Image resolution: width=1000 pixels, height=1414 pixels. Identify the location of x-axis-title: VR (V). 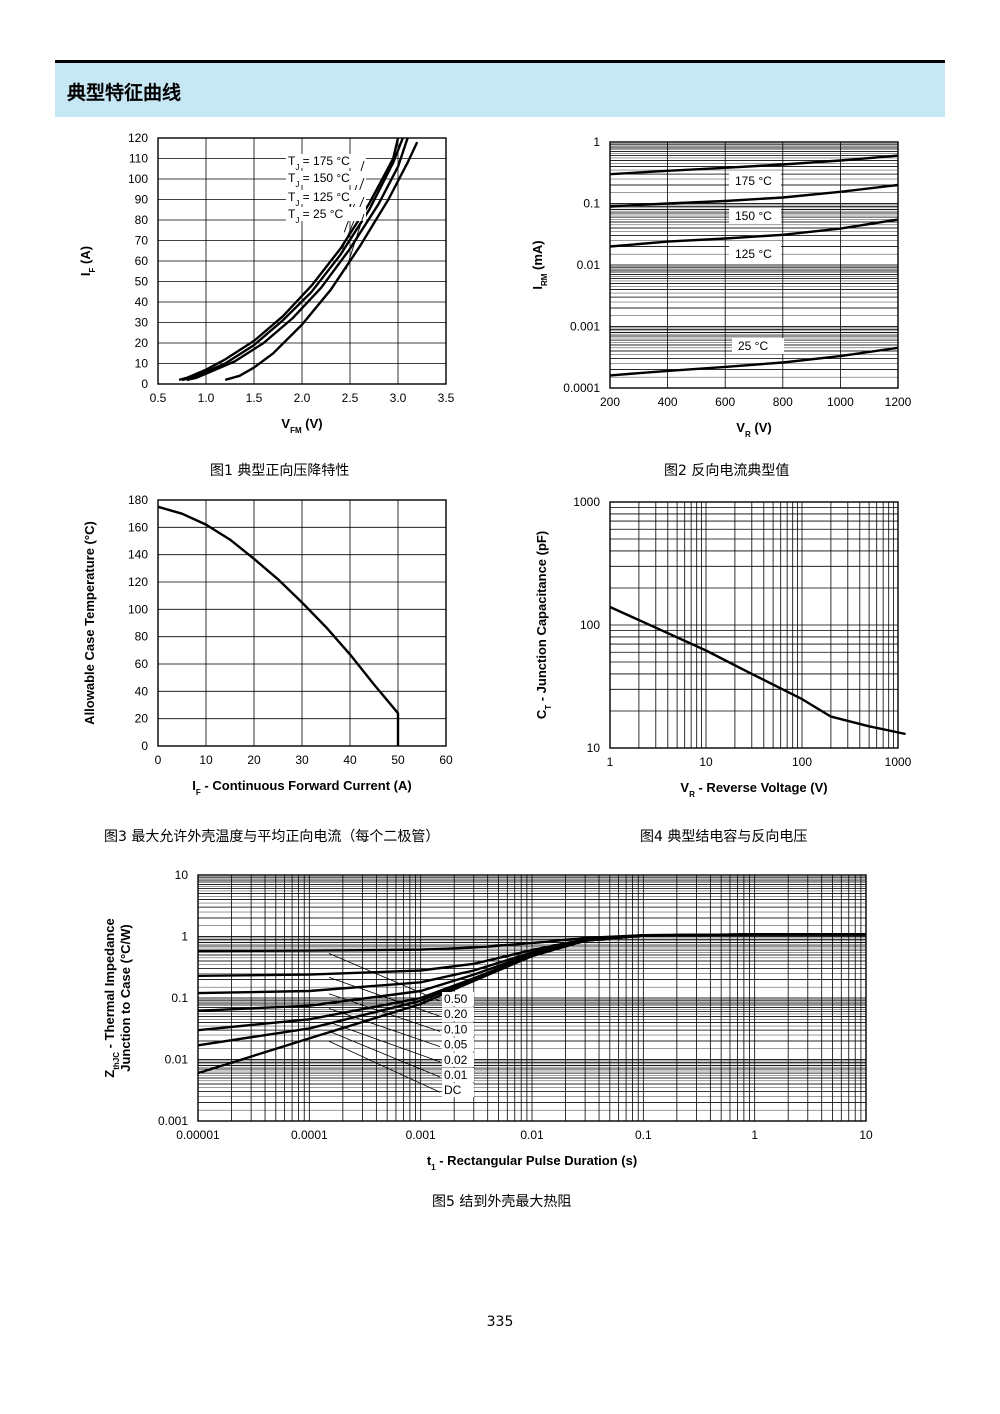
(753, 429).